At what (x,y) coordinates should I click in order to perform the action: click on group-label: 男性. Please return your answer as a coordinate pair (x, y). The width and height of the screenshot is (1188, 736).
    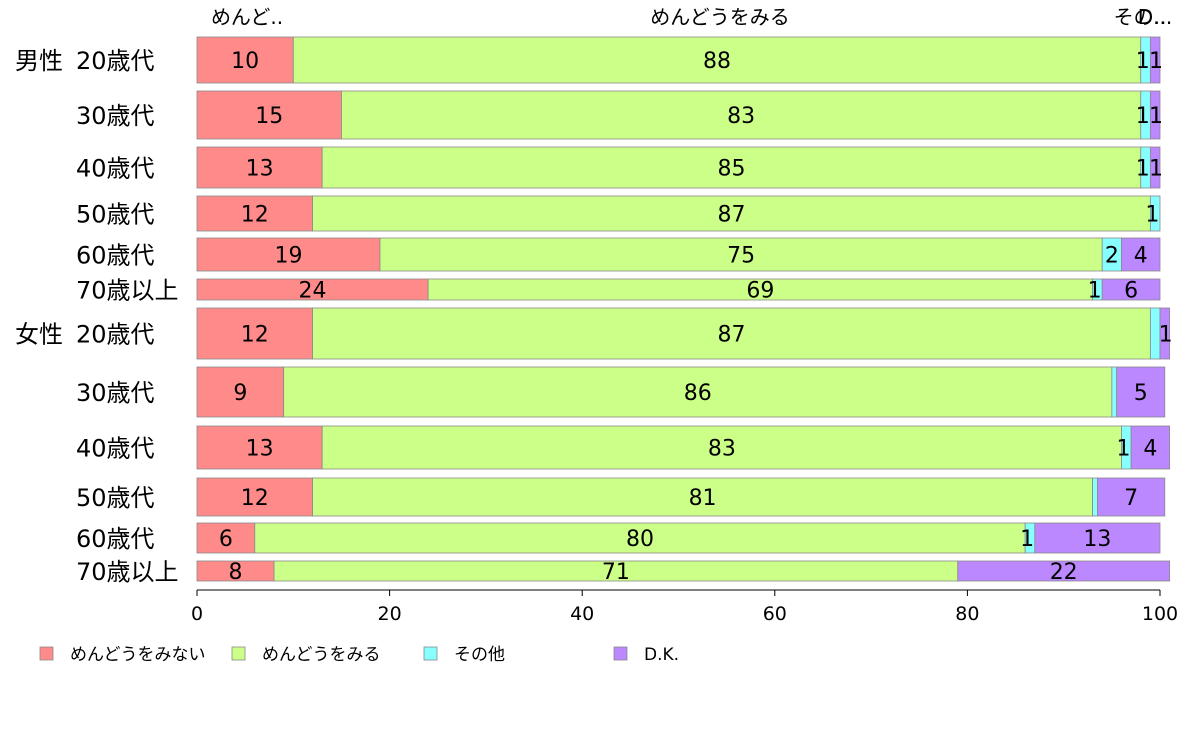
    Looking at the image, I should click on (39, 61).